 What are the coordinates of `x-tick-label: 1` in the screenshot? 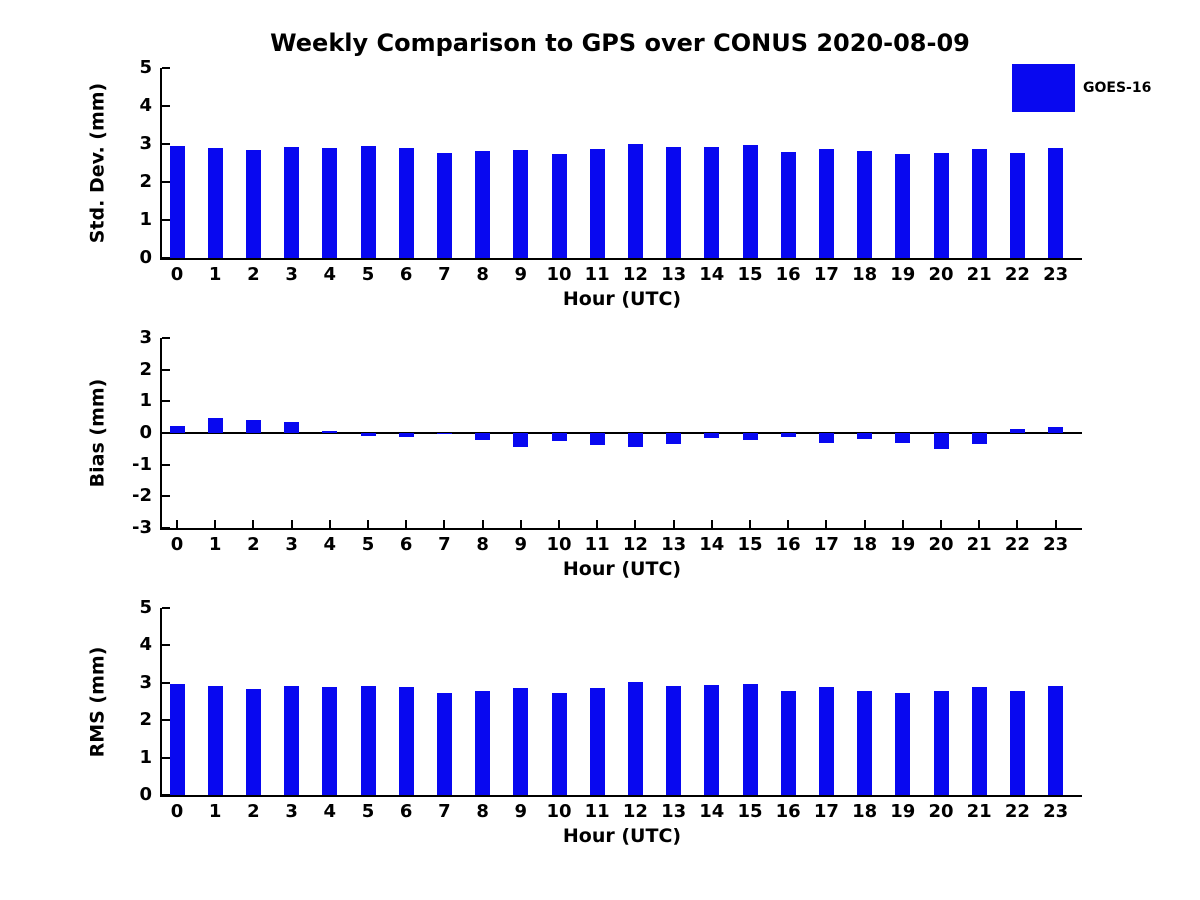 It's located at (215, 544).